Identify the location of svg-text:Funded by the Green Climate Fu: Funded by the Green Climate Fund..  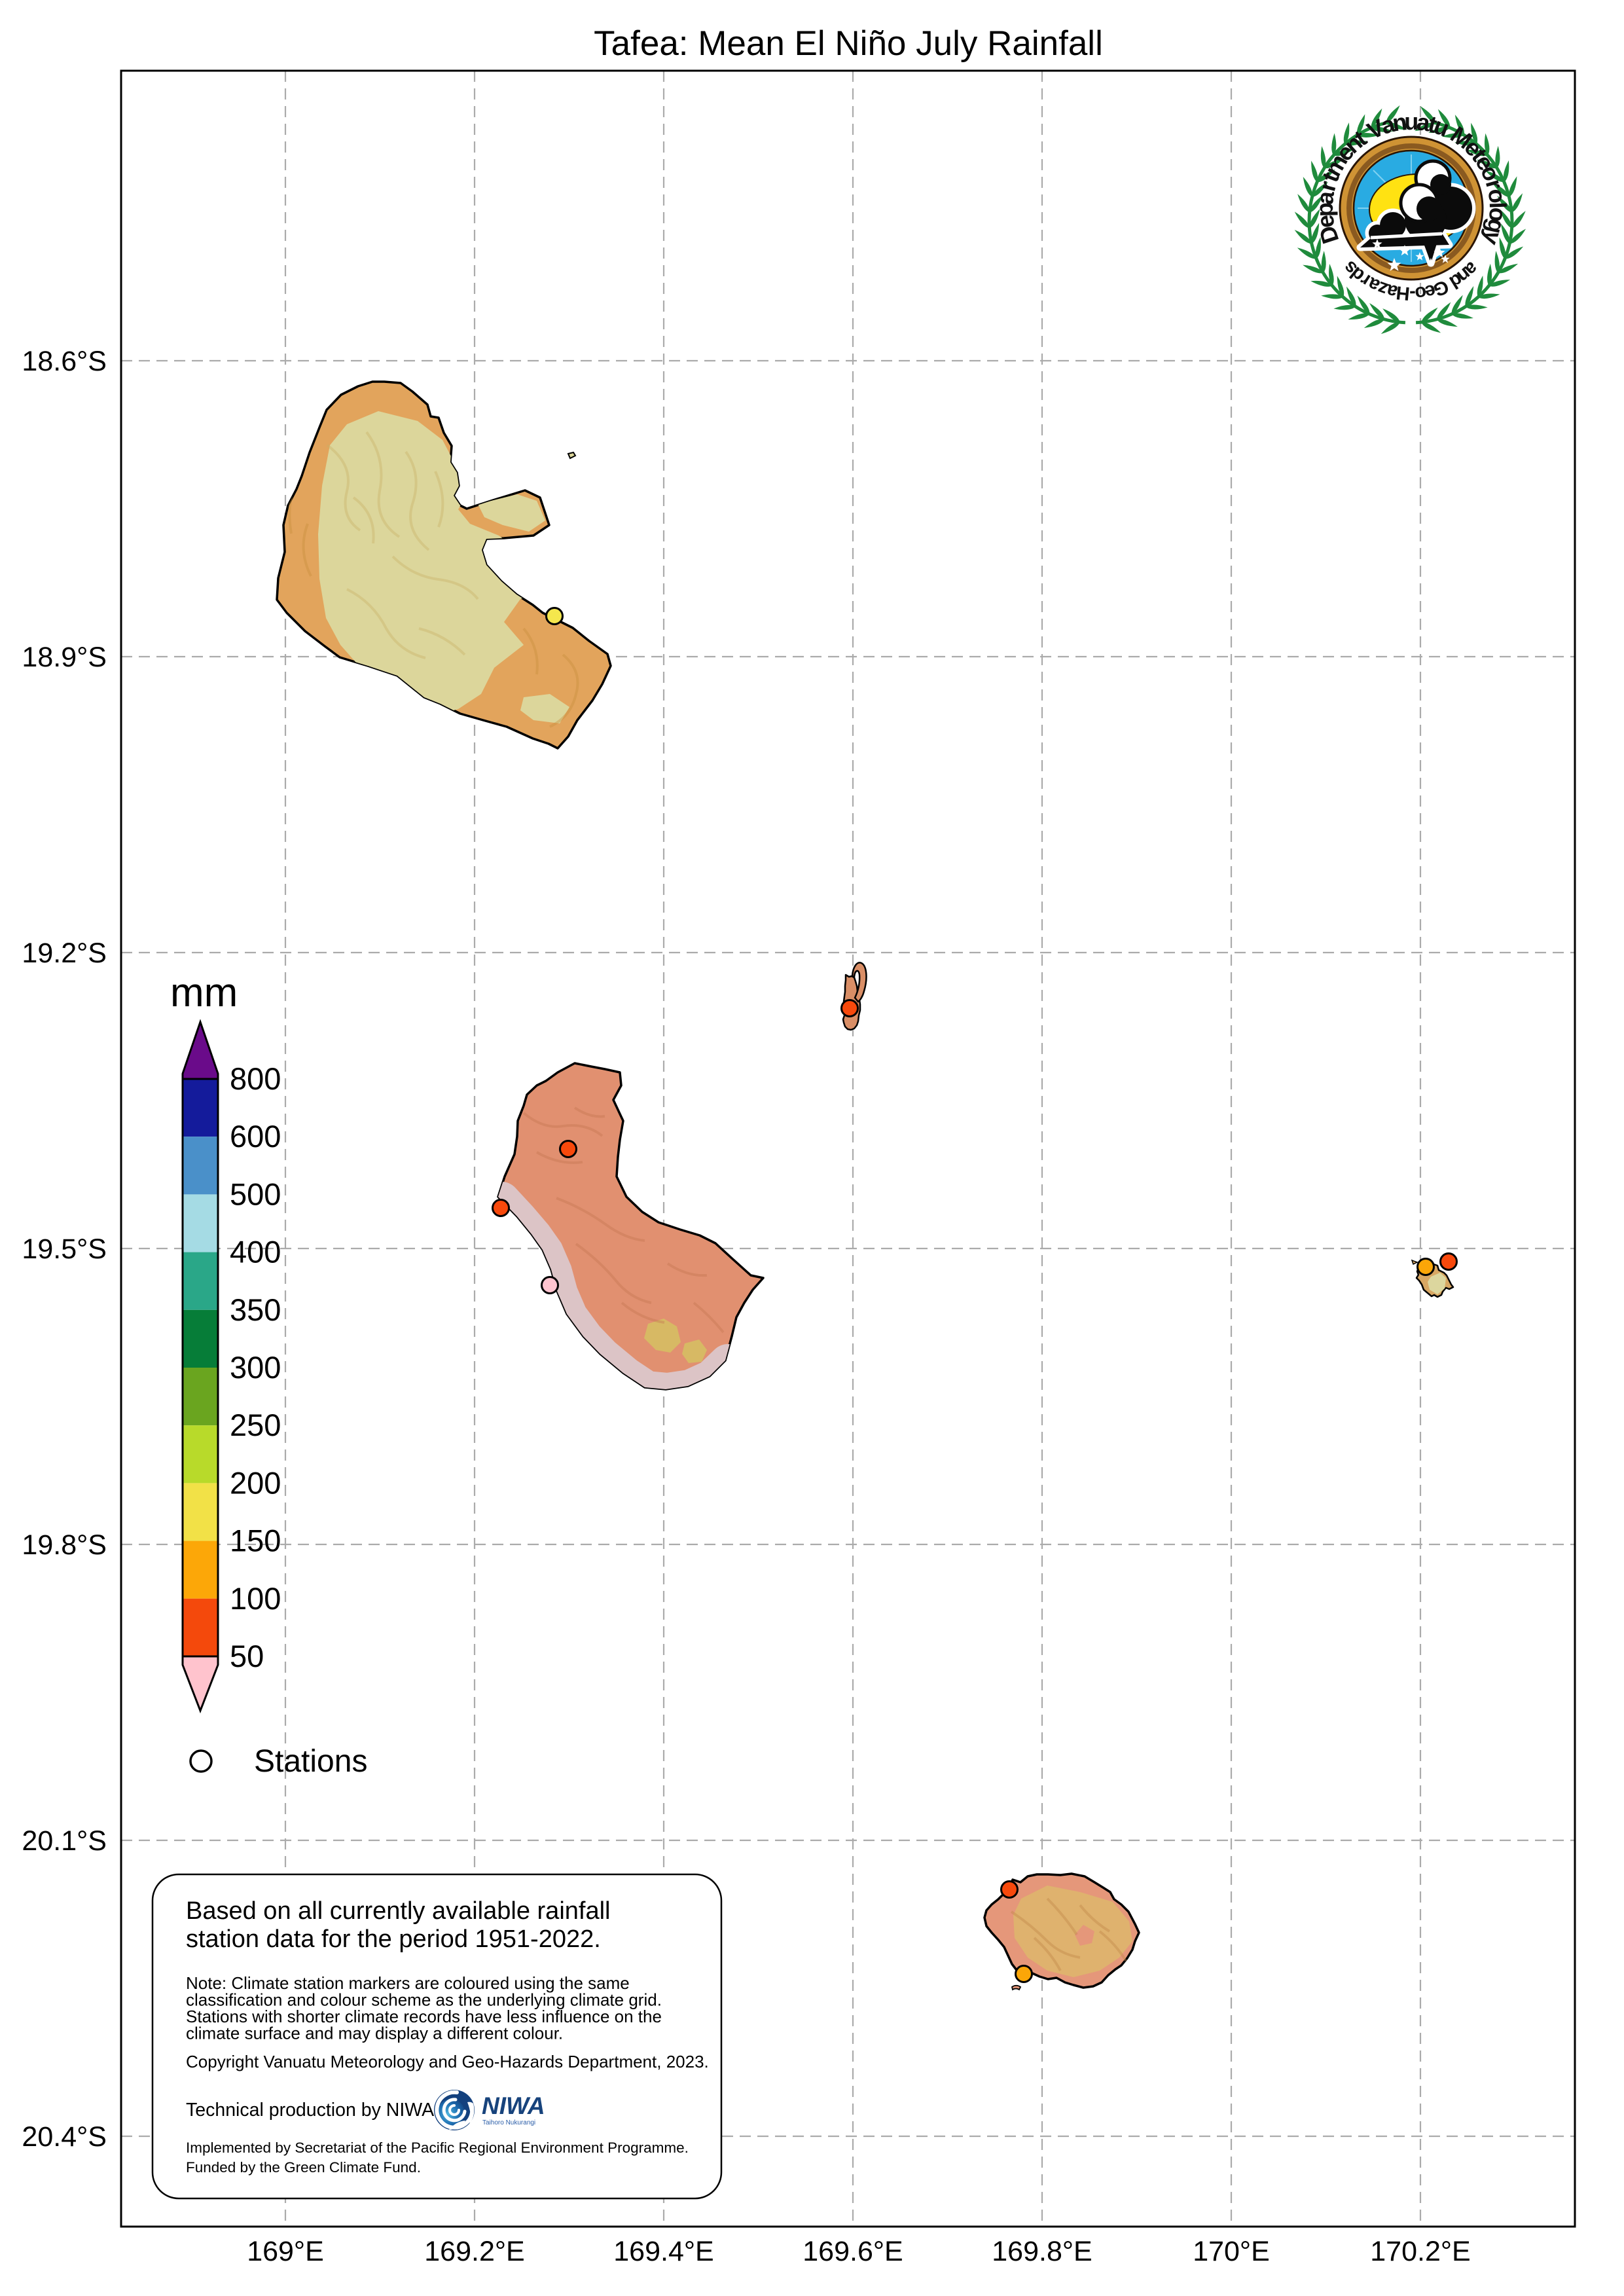
(303, 2167).